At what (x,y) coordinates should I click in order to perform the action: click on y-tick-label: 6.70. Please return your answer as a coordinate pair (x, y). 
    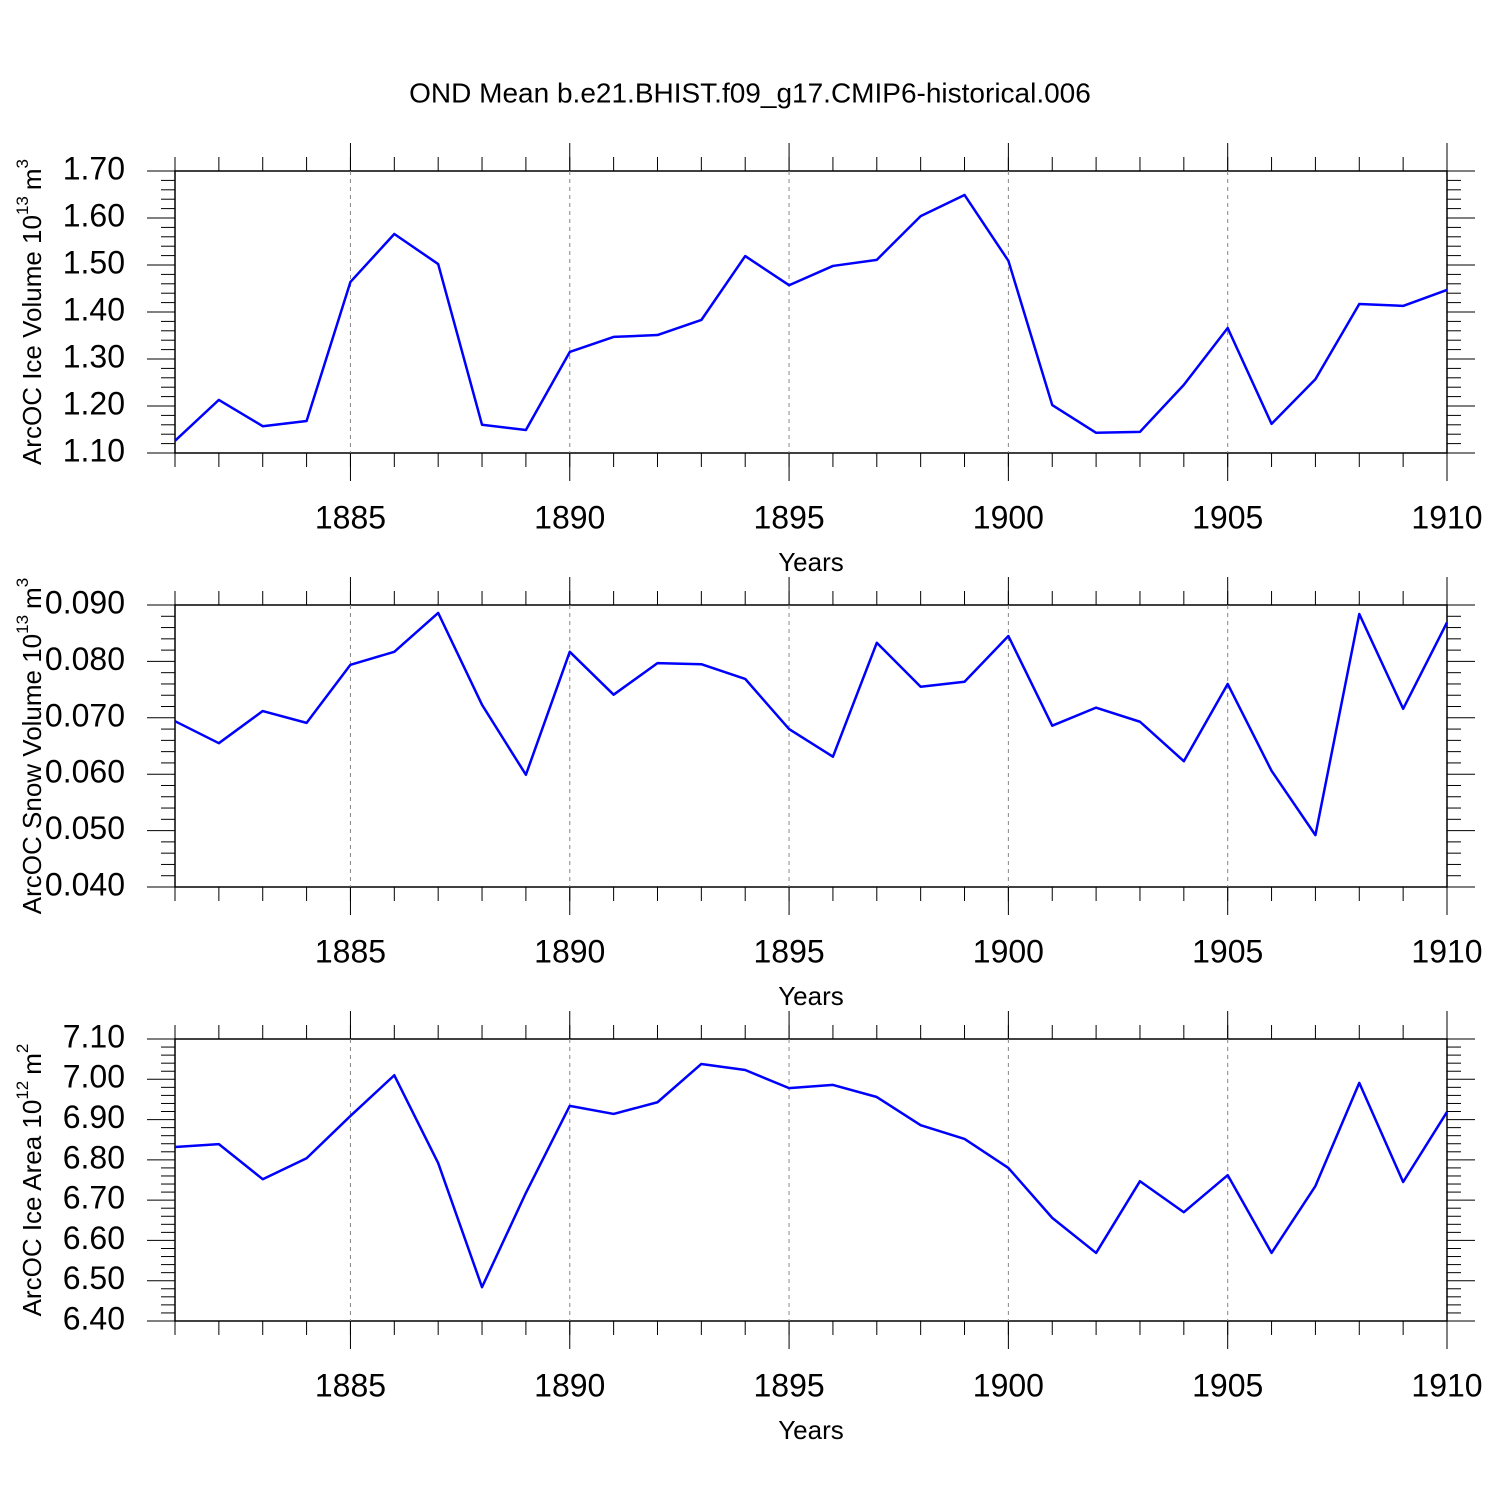
    Looking at the image, I should click on (94, 1198).